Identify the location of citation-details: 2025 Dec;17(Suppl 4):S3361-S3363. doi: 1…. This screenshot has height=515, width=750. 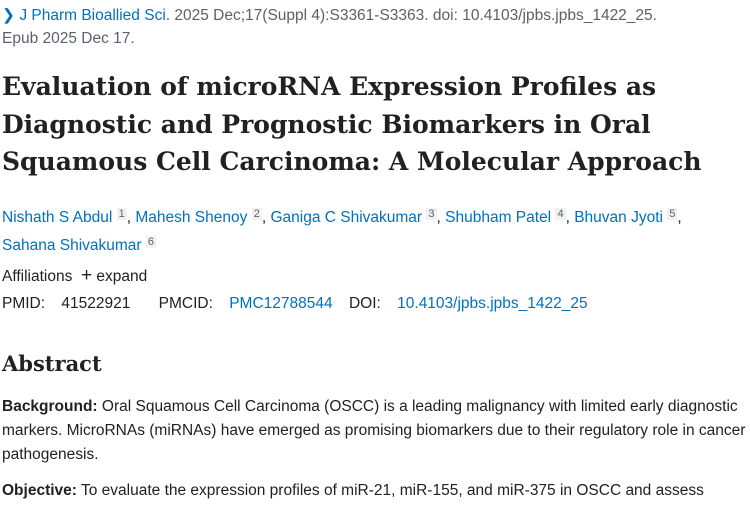
(413, 15).